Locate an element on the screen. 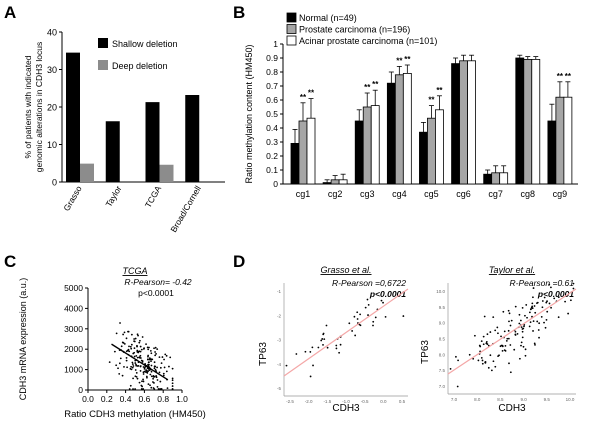  b-x-tick-label: cg9 is located at coordinates (560, 194).